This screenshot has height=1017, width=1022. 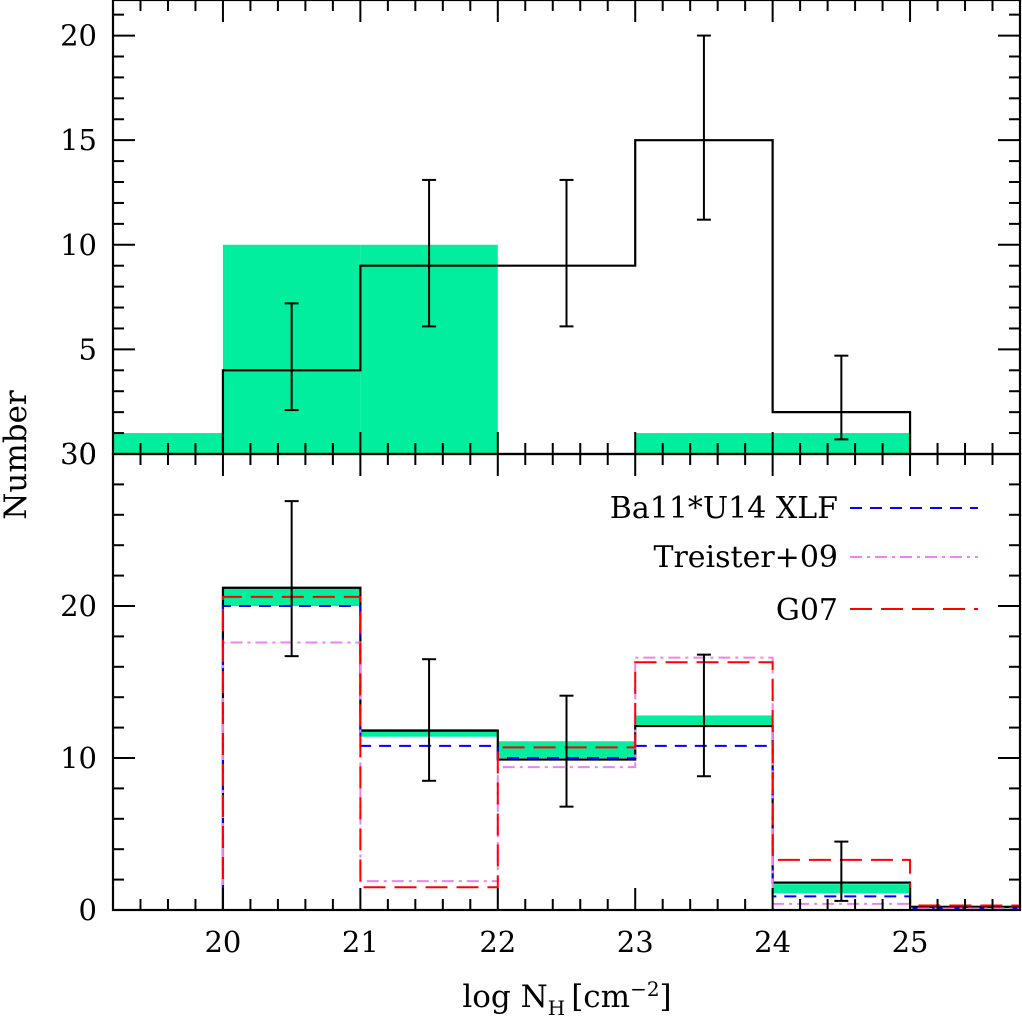 What do you see at coordinates (644, 989) in the screenshot?
I see `x-axis-label-exp: −2` at bounding box center [644, 989].